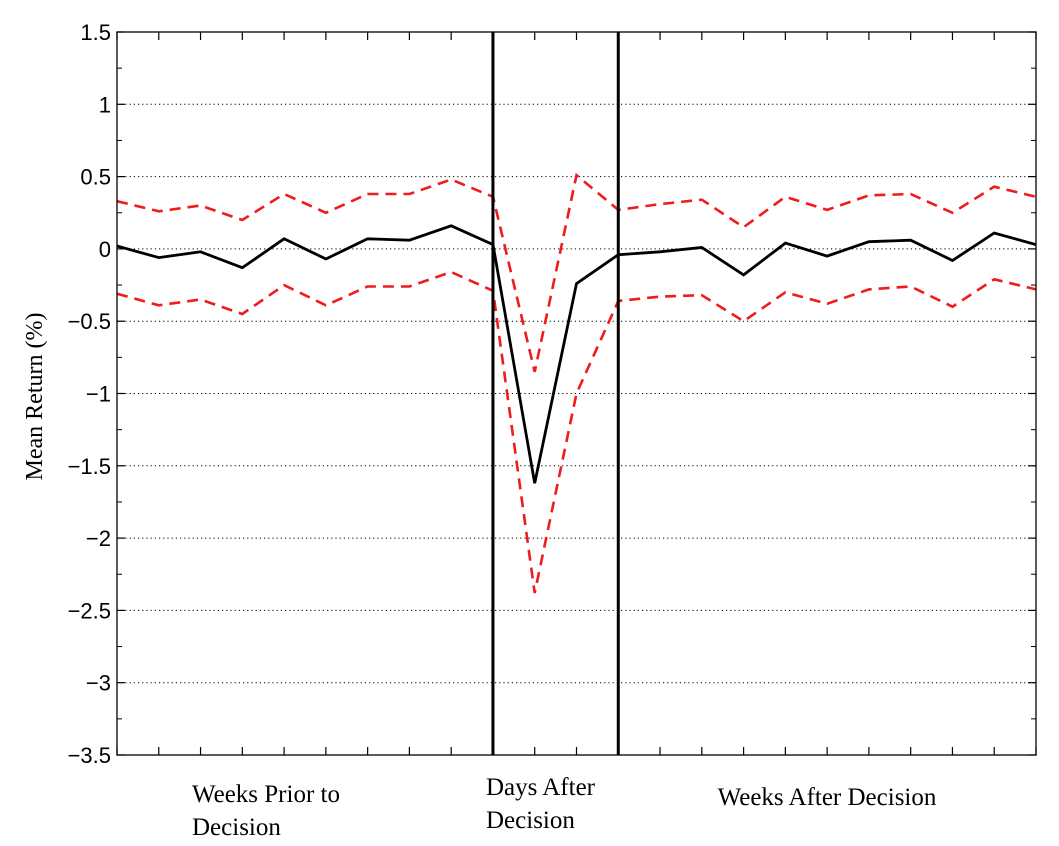 The width and height of the screenshot is (1059, 846). What do you see at coordinates (89, 321) in the screenshot?
I see `y-tick-label: −0.5` at bounding box center [89, 321].